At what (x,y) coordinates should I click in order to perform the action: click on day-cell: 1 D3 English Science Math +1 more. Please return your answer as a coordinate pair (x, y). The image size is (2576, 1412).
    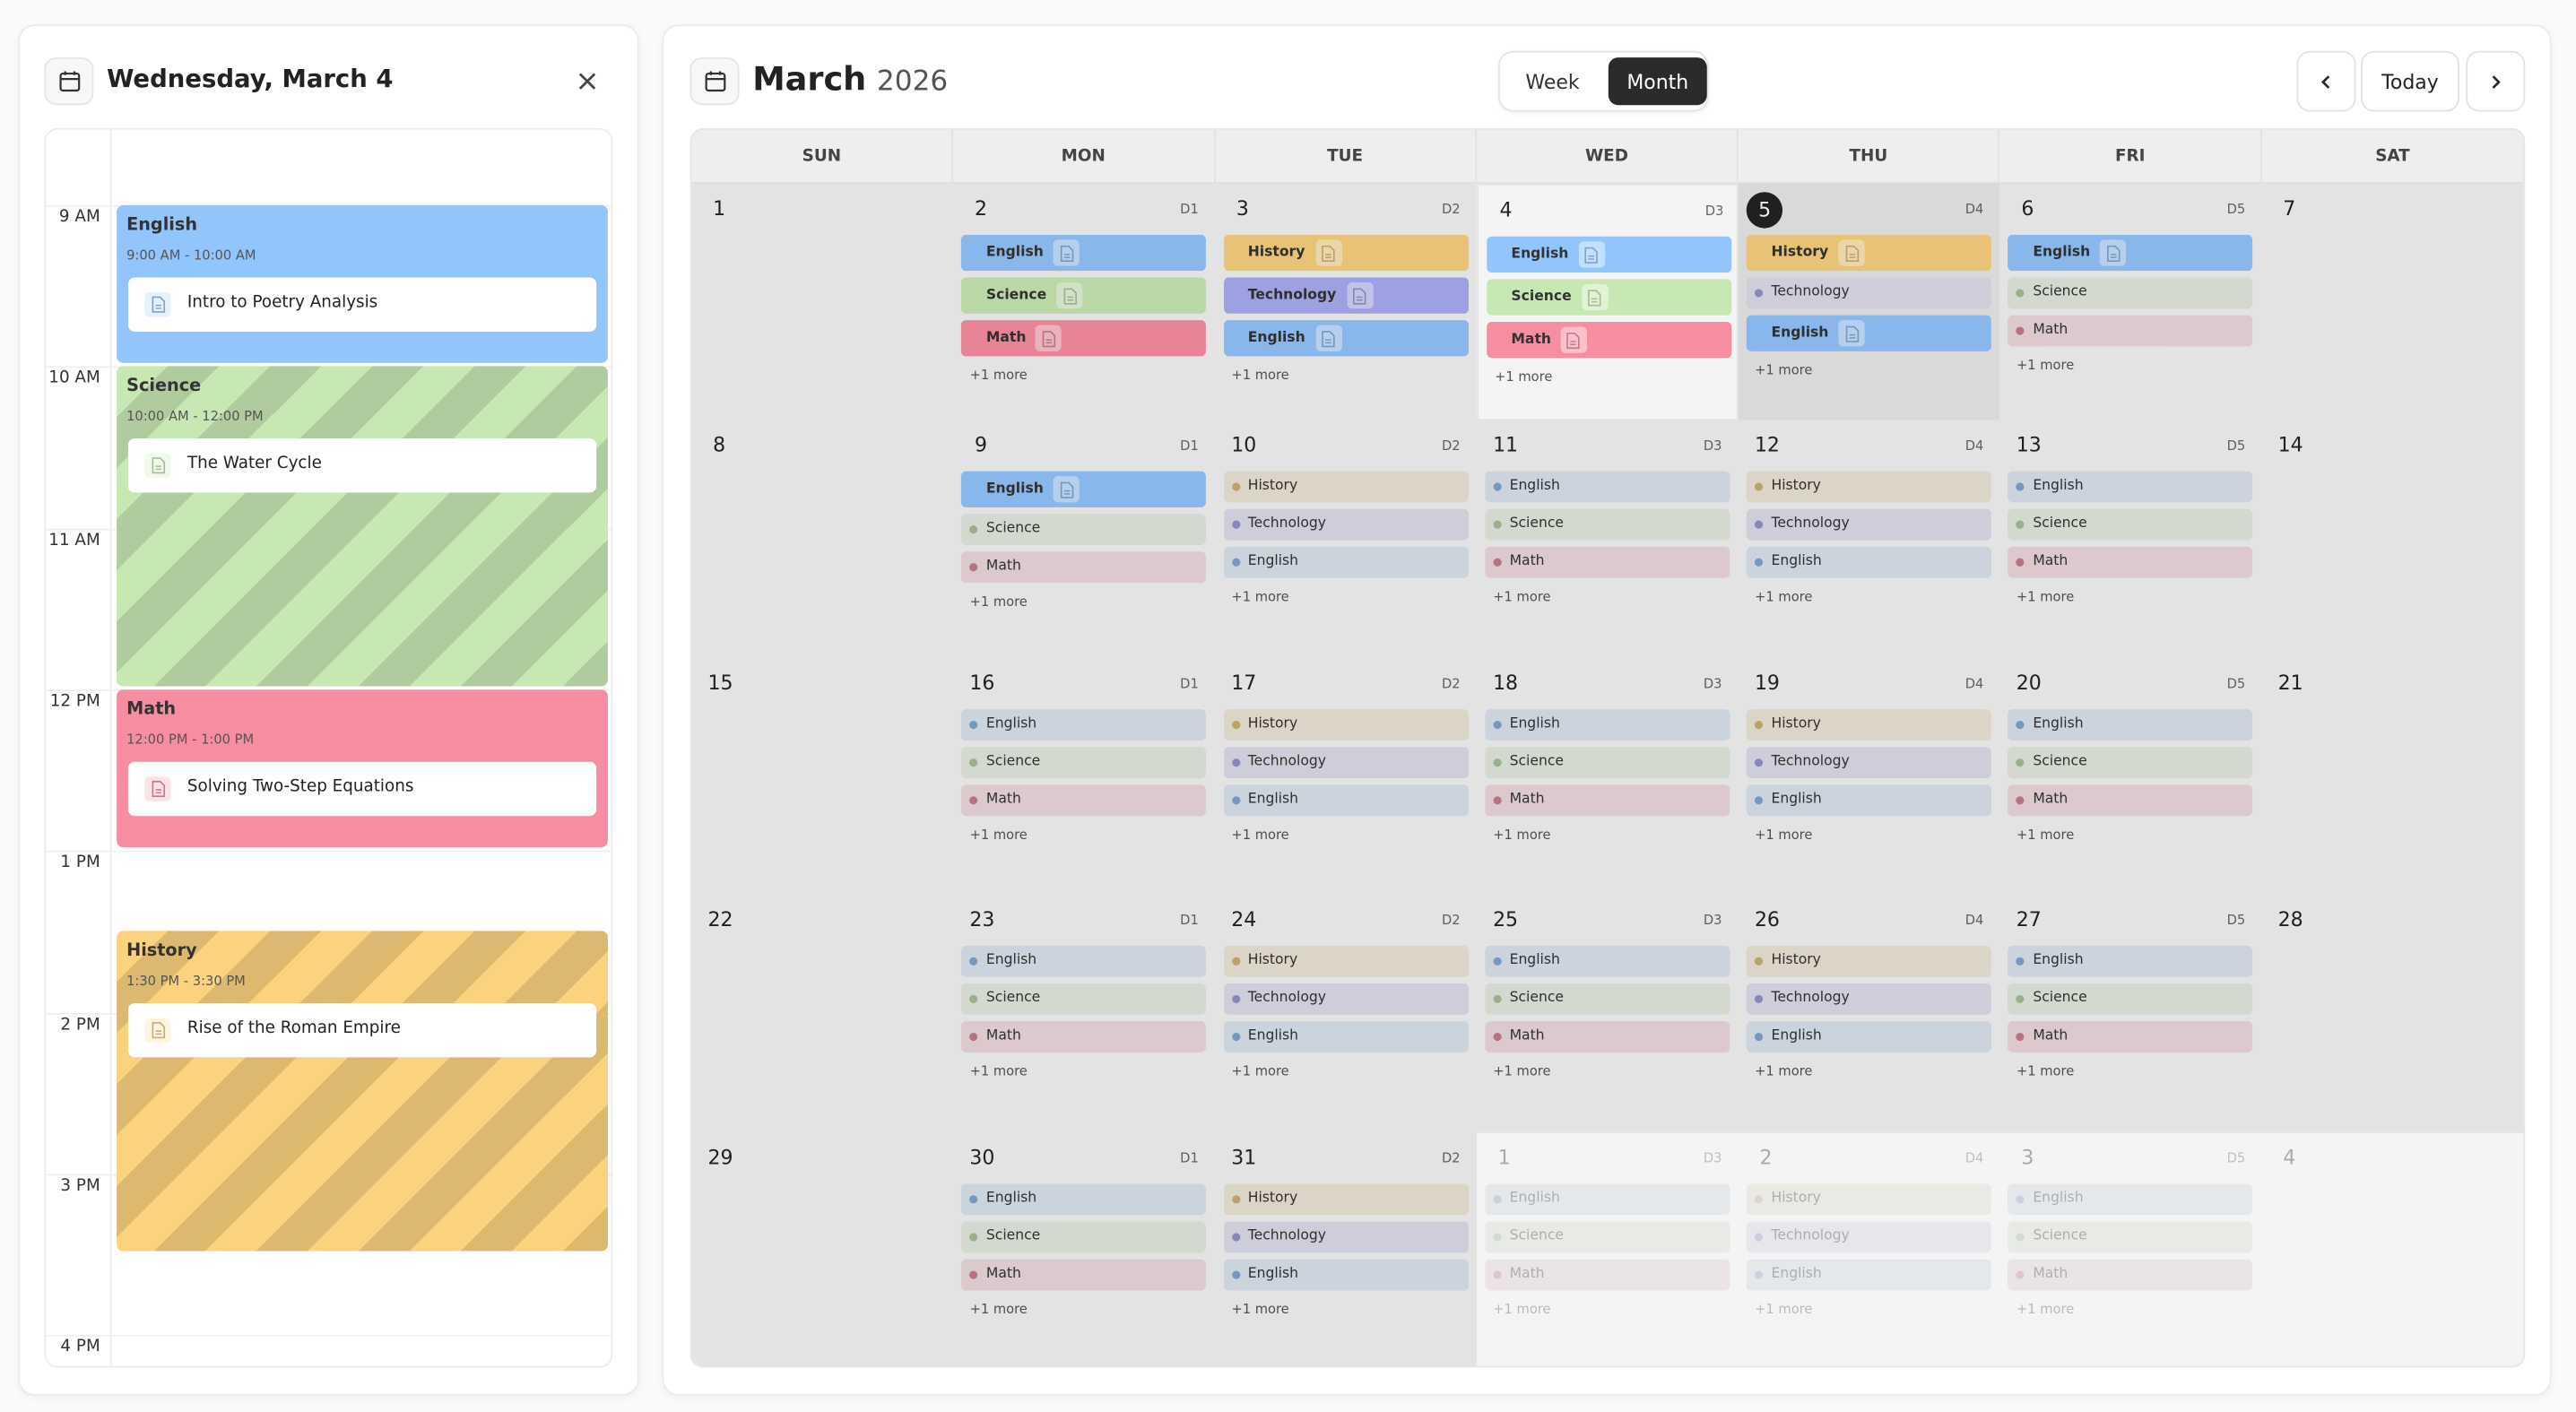
    Looking at the image, I should click on (1607, 1248).